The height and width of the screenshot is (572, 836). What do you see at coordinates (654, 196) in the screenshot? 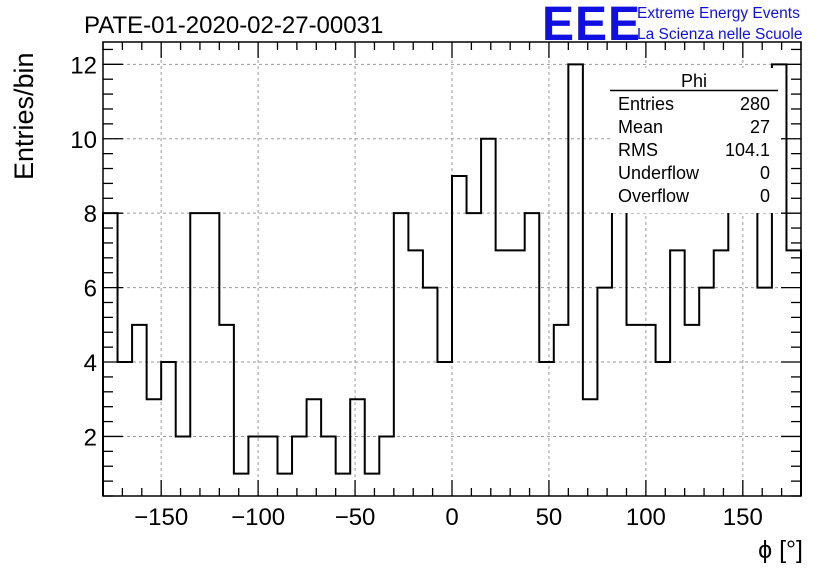
I see `stats-row-label: Overflow` at bounding box center [654, 196].